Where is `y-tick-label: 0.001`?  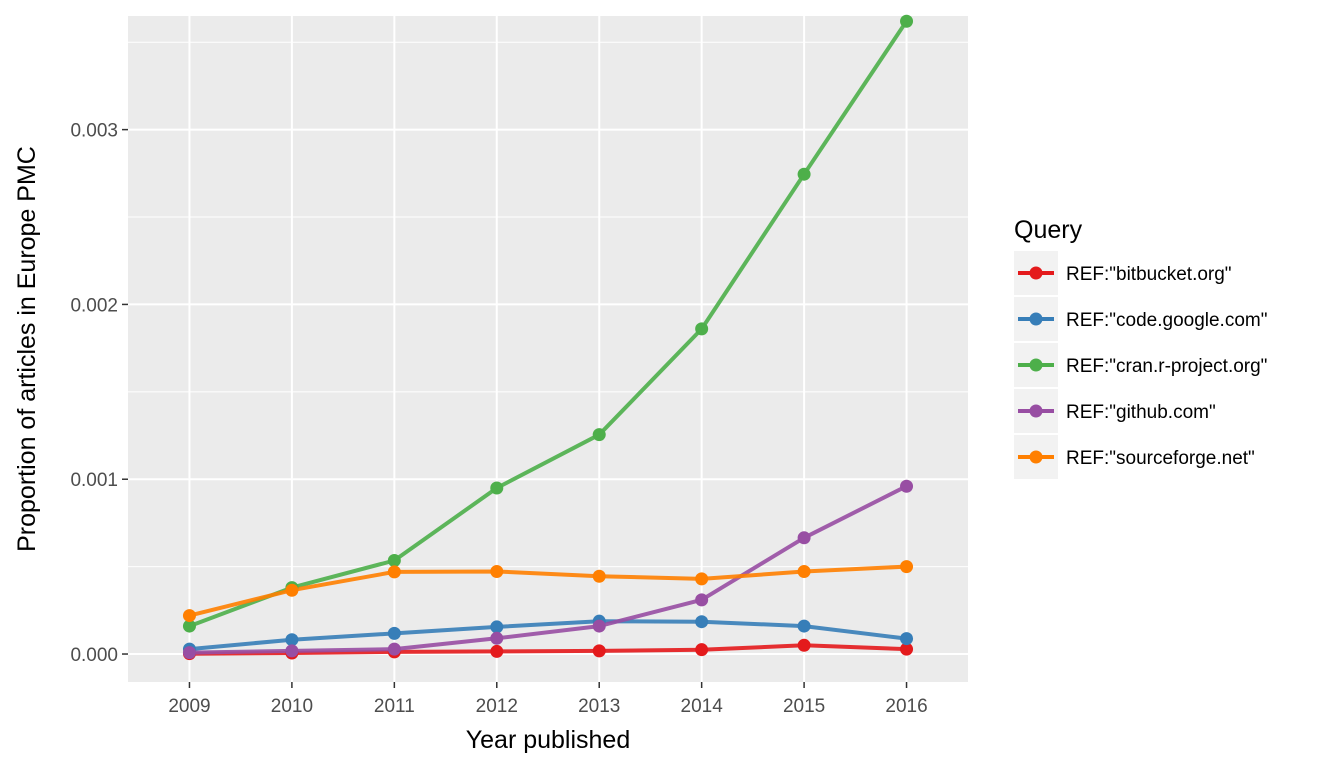 y-tick-label: 0.001 is located at coordinates (94, 480).